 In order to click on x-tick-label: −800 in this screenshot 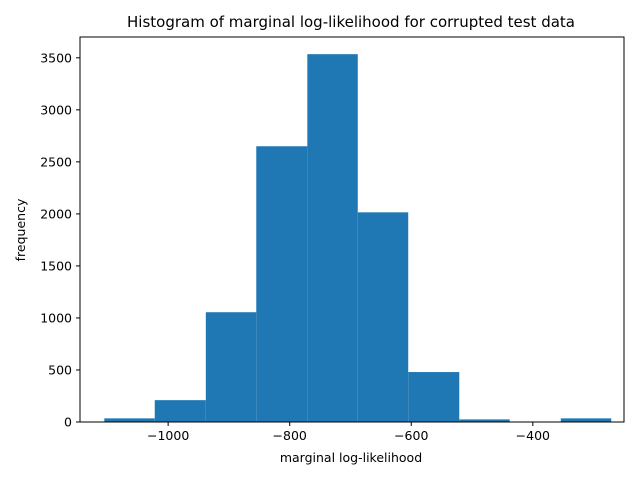, I will do `click(290, 435)`.